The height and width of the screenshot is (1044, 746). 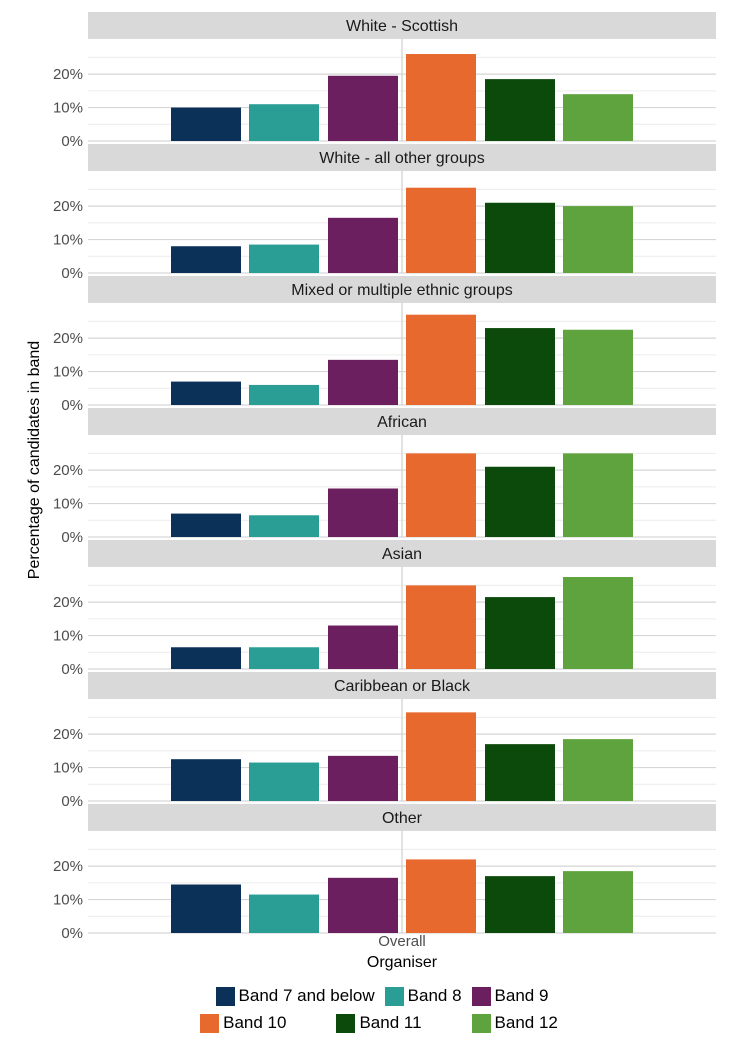 I want to click on legend-row: Band 10 Band 11 Band 12, so click(x=373, y=1023).